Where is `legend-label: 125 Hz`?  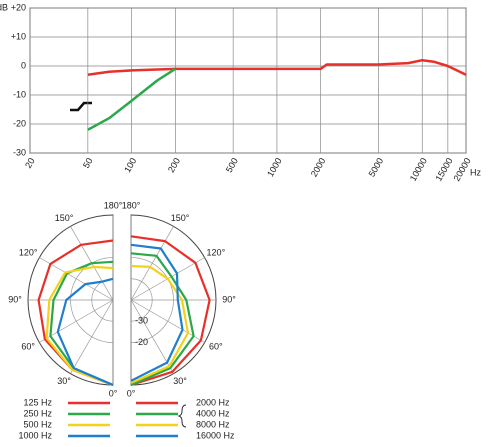
legend-label: 125 Hz is located at coordinates (37, 402).